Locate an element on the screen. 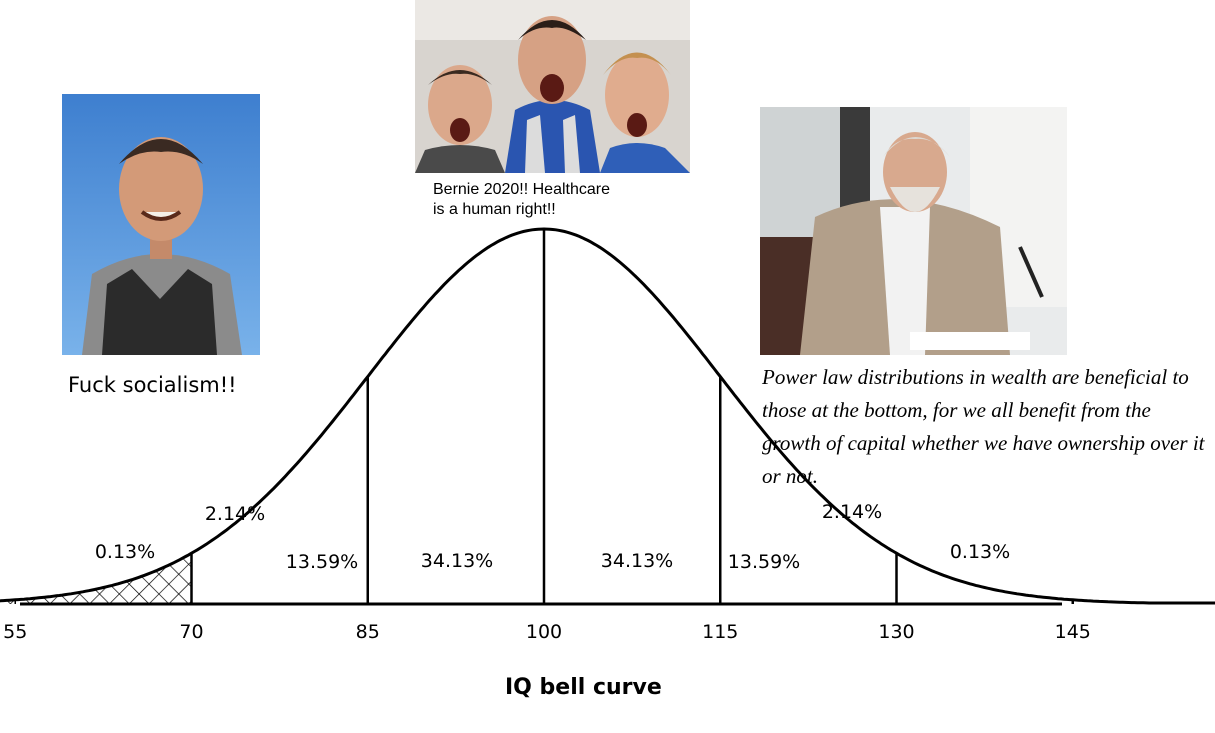 Image resolution: width=1215 pixels, height=733 pixels. x-tick-label: 55 is located at coordinates (15, 632).